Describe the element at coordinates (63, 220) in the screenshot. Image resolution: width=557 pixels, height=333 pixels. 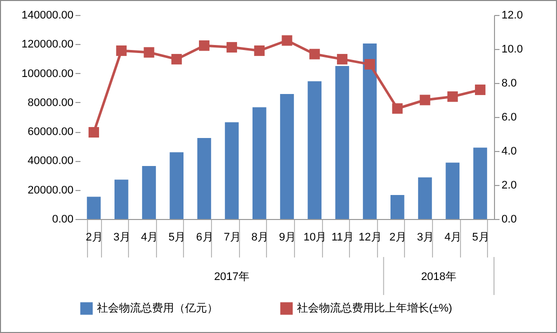
I see `y-tick-label: 0.00` at that location.